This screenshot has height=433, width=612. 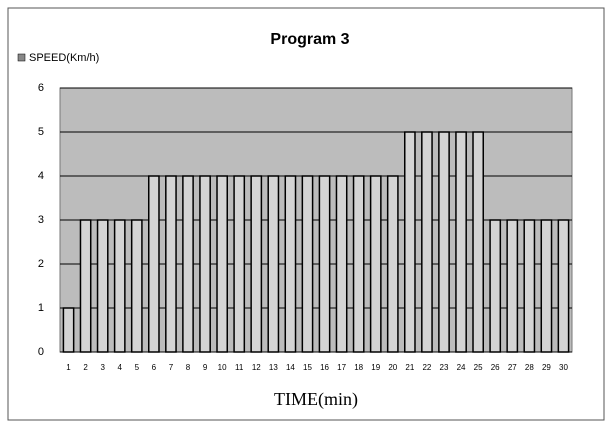 What do you see at coordinates (529, 367) in the screenshot?
I see `x-tick-label: 28` at bounding box center [529, 367].